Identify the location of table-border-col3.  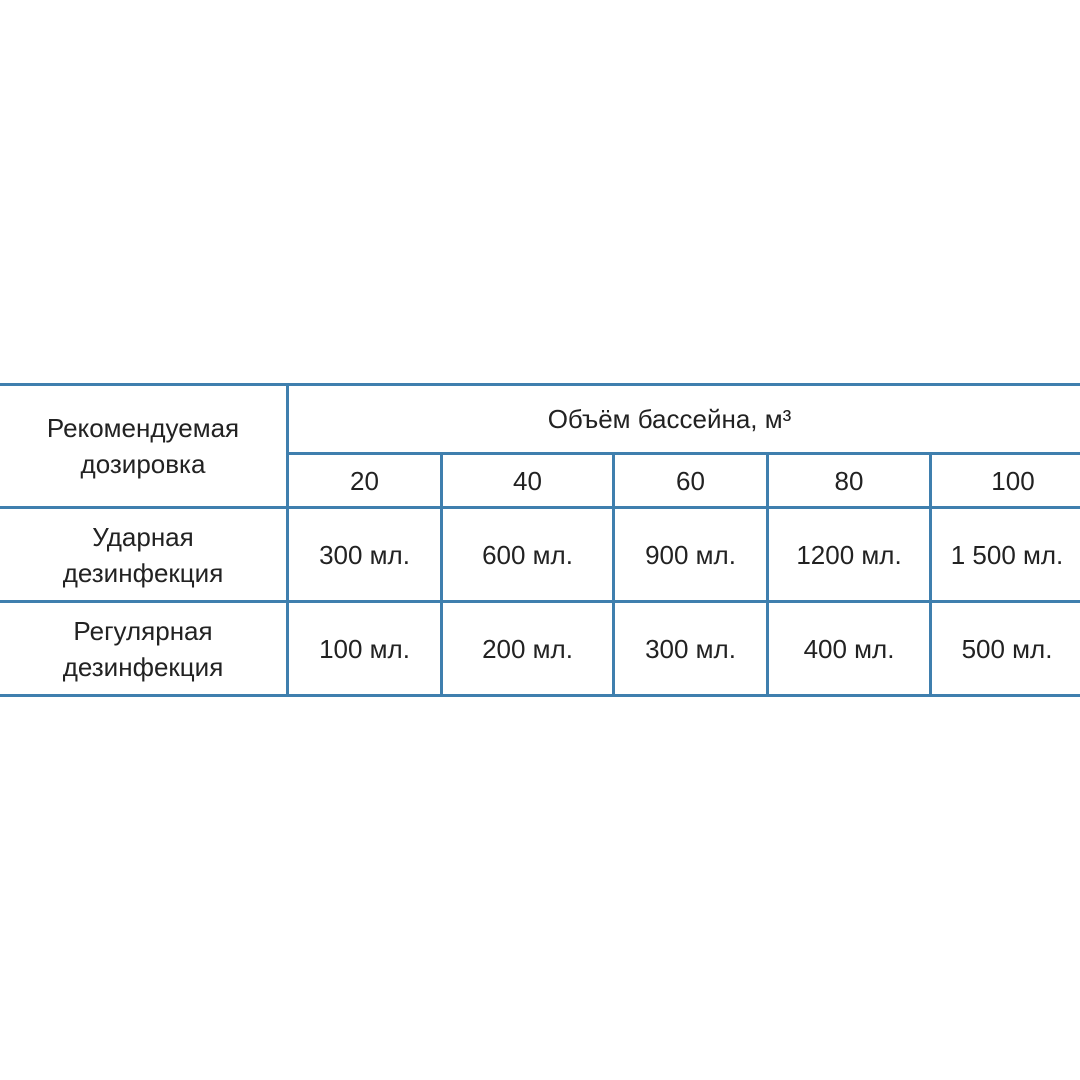
(767, 574).